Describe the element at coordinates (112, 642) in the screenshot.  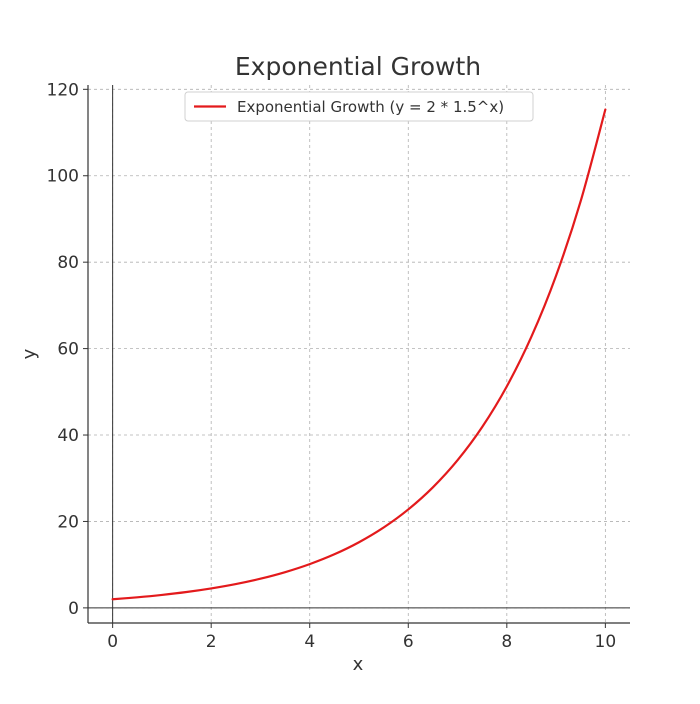
I see `x-tick-label-0: 0` at that location.